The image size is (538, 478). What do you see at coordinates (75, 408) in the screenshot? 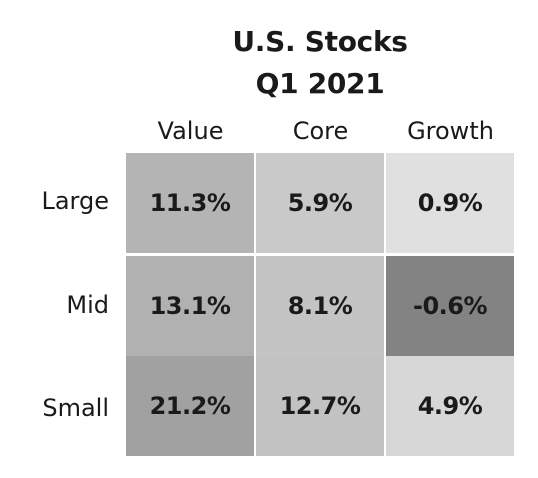
I see `row-header-small: Small` at bounding box center [75, 408].